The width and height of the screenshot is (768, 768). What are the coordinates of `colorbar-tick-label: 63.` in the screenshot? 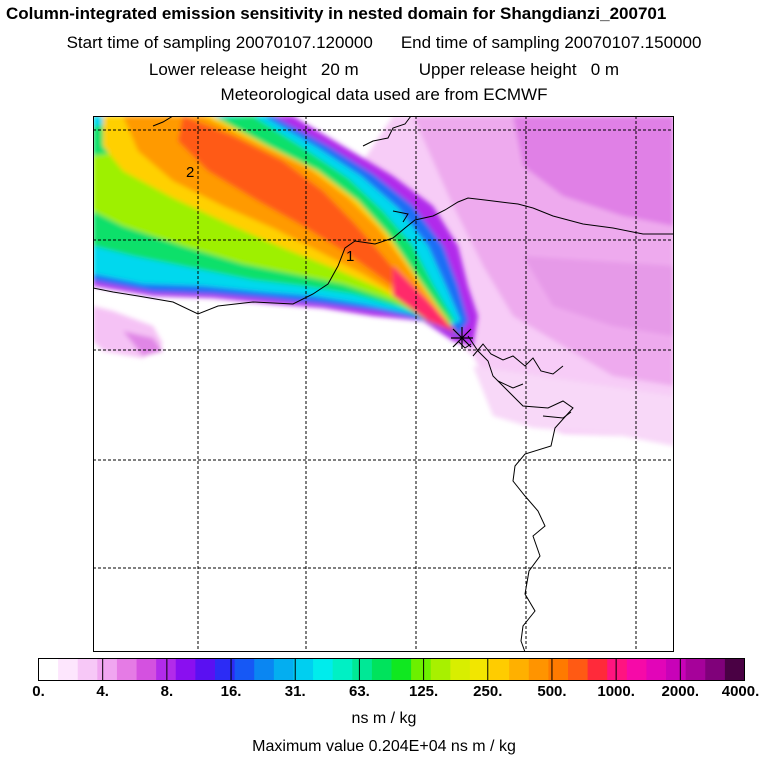 It's located at (359, 691).